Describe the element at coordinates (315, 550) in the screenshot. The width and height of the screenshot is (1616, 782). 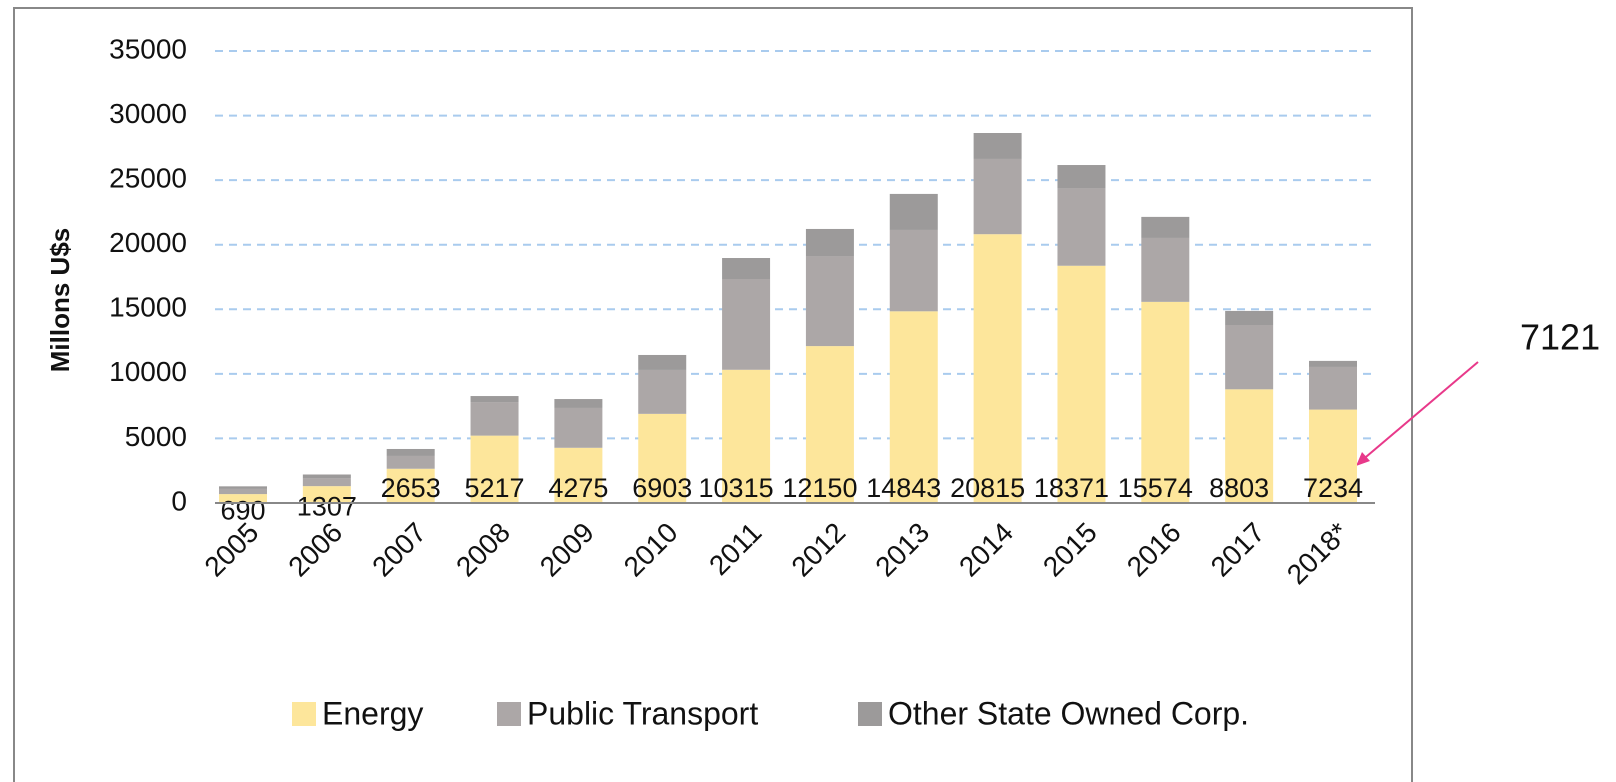
I see `x-tick-label: 2006` at that location.